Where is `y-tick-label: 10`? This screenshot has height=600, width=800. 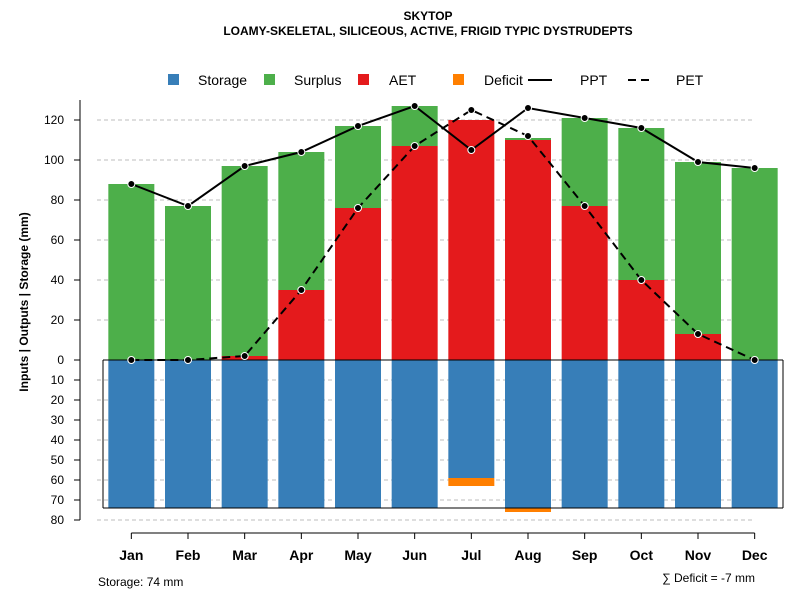
y-tick-label: 10 is located at coordinates (58, 380).